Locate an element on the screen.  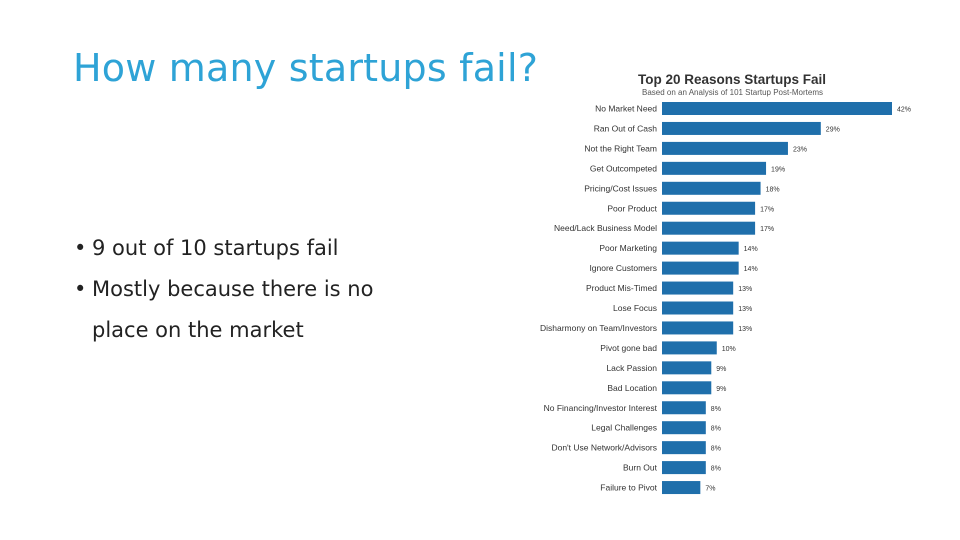
category-label: Don't Use Network/Advisors is located at coordinates (604, 448).